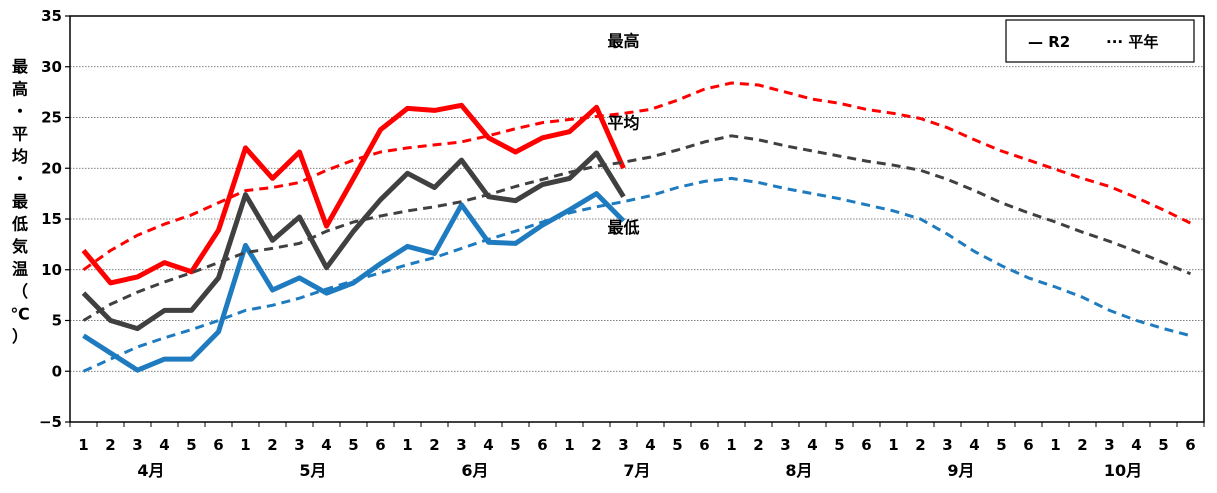  What do you see at coordinates (20, 246) in the screenshot?
I see `y-axis-label-char: 気` at bounding box center [20, 246].